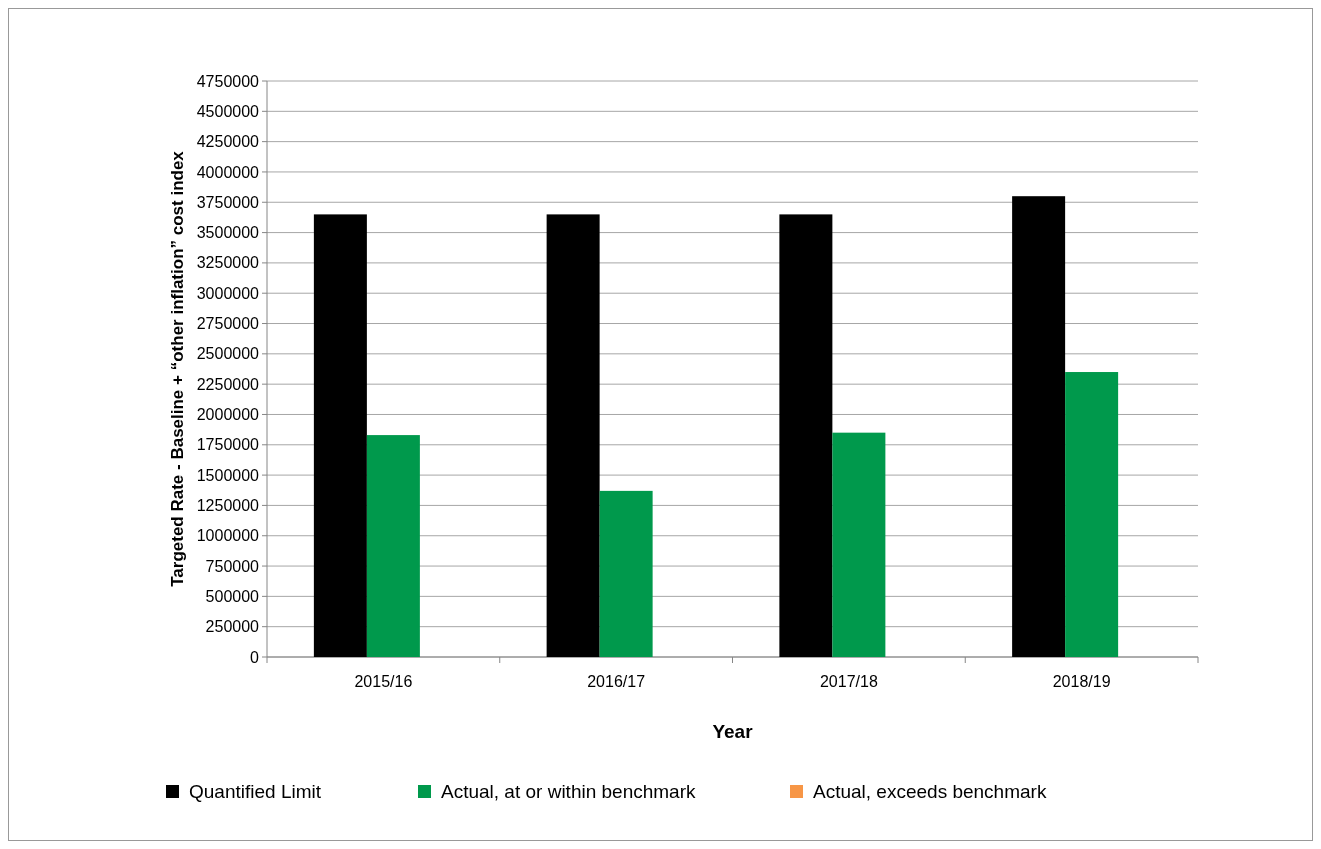 This screenshot has height=849, width=1321. What do you see at coordinates (228, 202) in the screenshot?
I see `y-tick-label: 3750000` at bounding box center [228, 202].